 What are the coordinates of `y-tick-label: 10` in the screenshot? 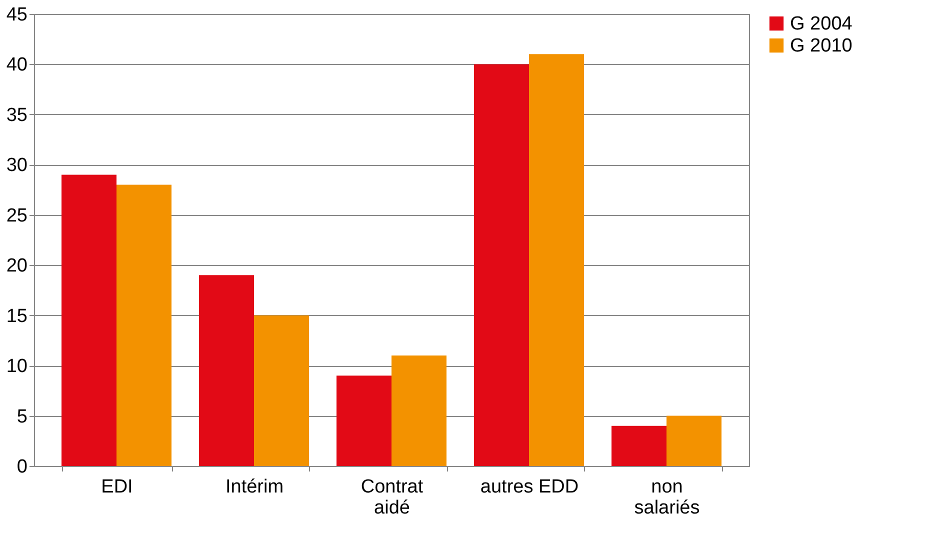 It's located at (17, 367).